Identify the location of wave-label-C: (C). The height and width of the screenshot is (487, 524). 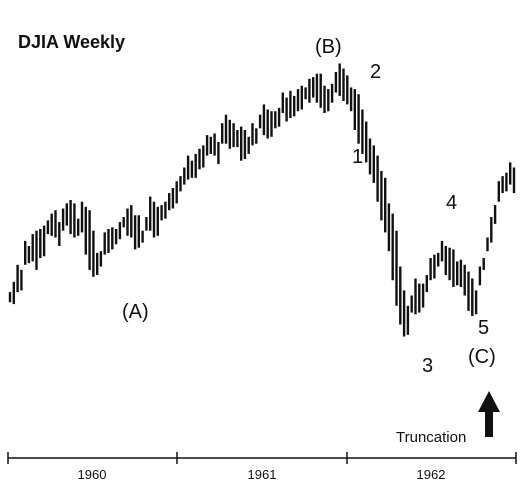
(482, 357).